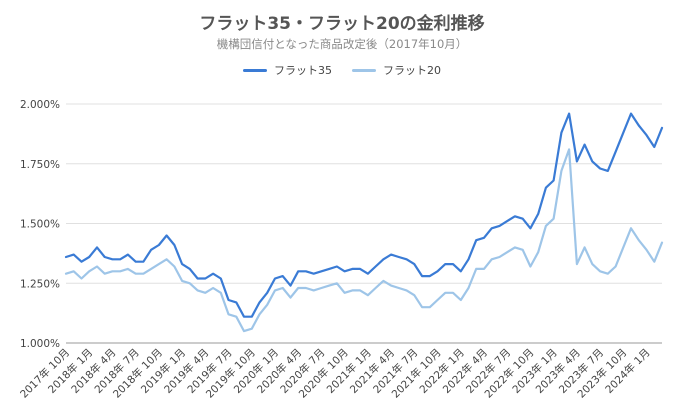 This screenshot has height=418, width=684. I want to click on legend-swatch-flat35, so click(255, 70).